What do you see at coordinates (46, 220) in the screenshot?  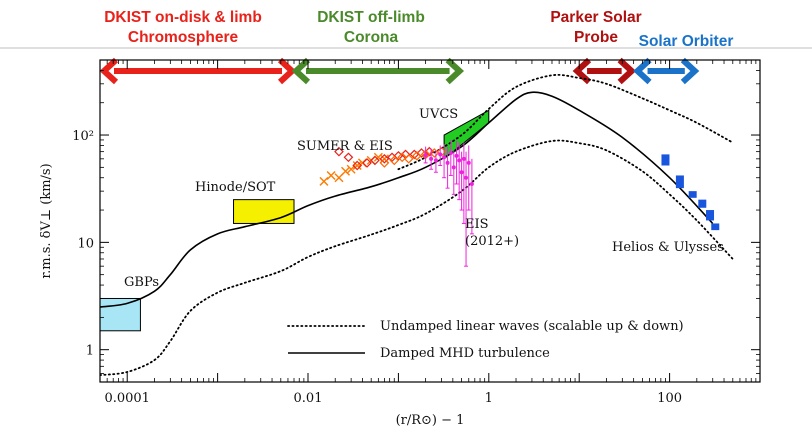 I see `y-axis-label: r.m.s. δV⊥ (km/s)` at bounding box center [46, 220].